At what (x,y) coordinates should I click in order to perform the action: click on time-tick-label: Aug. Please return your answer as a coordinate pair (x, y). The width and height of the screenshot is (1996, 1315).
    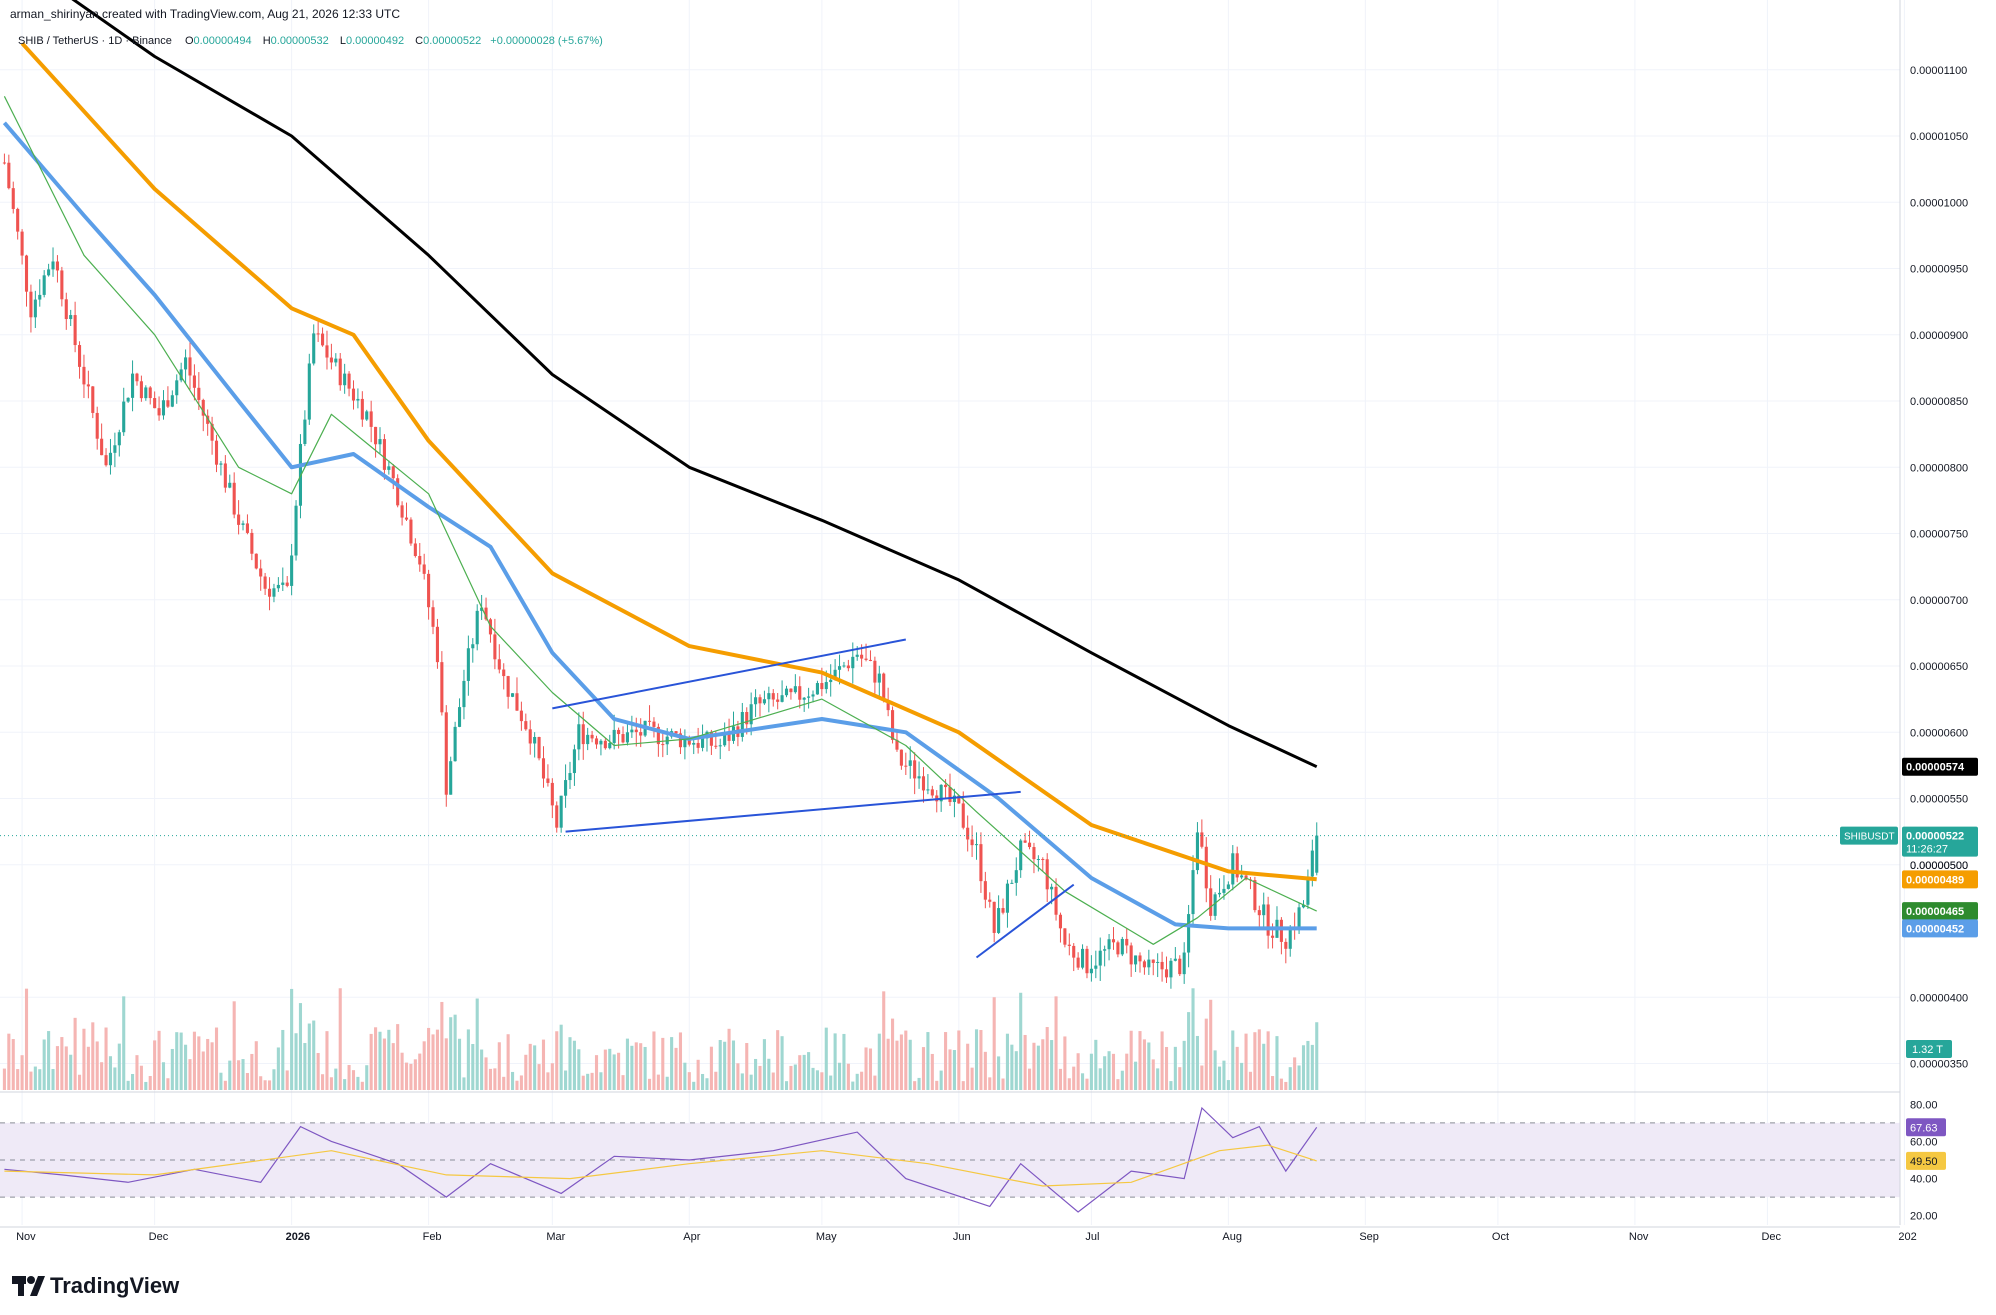
    Looking at the image, I should click on (1232, 1237).